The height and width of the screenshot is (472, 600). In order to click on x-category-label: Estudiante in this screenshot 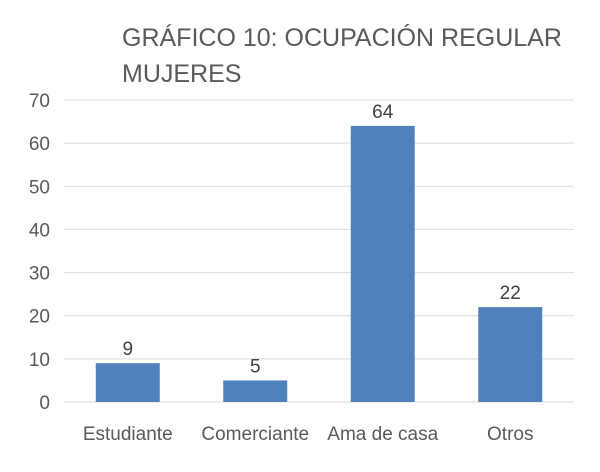, I will do `click(128, 434)`.